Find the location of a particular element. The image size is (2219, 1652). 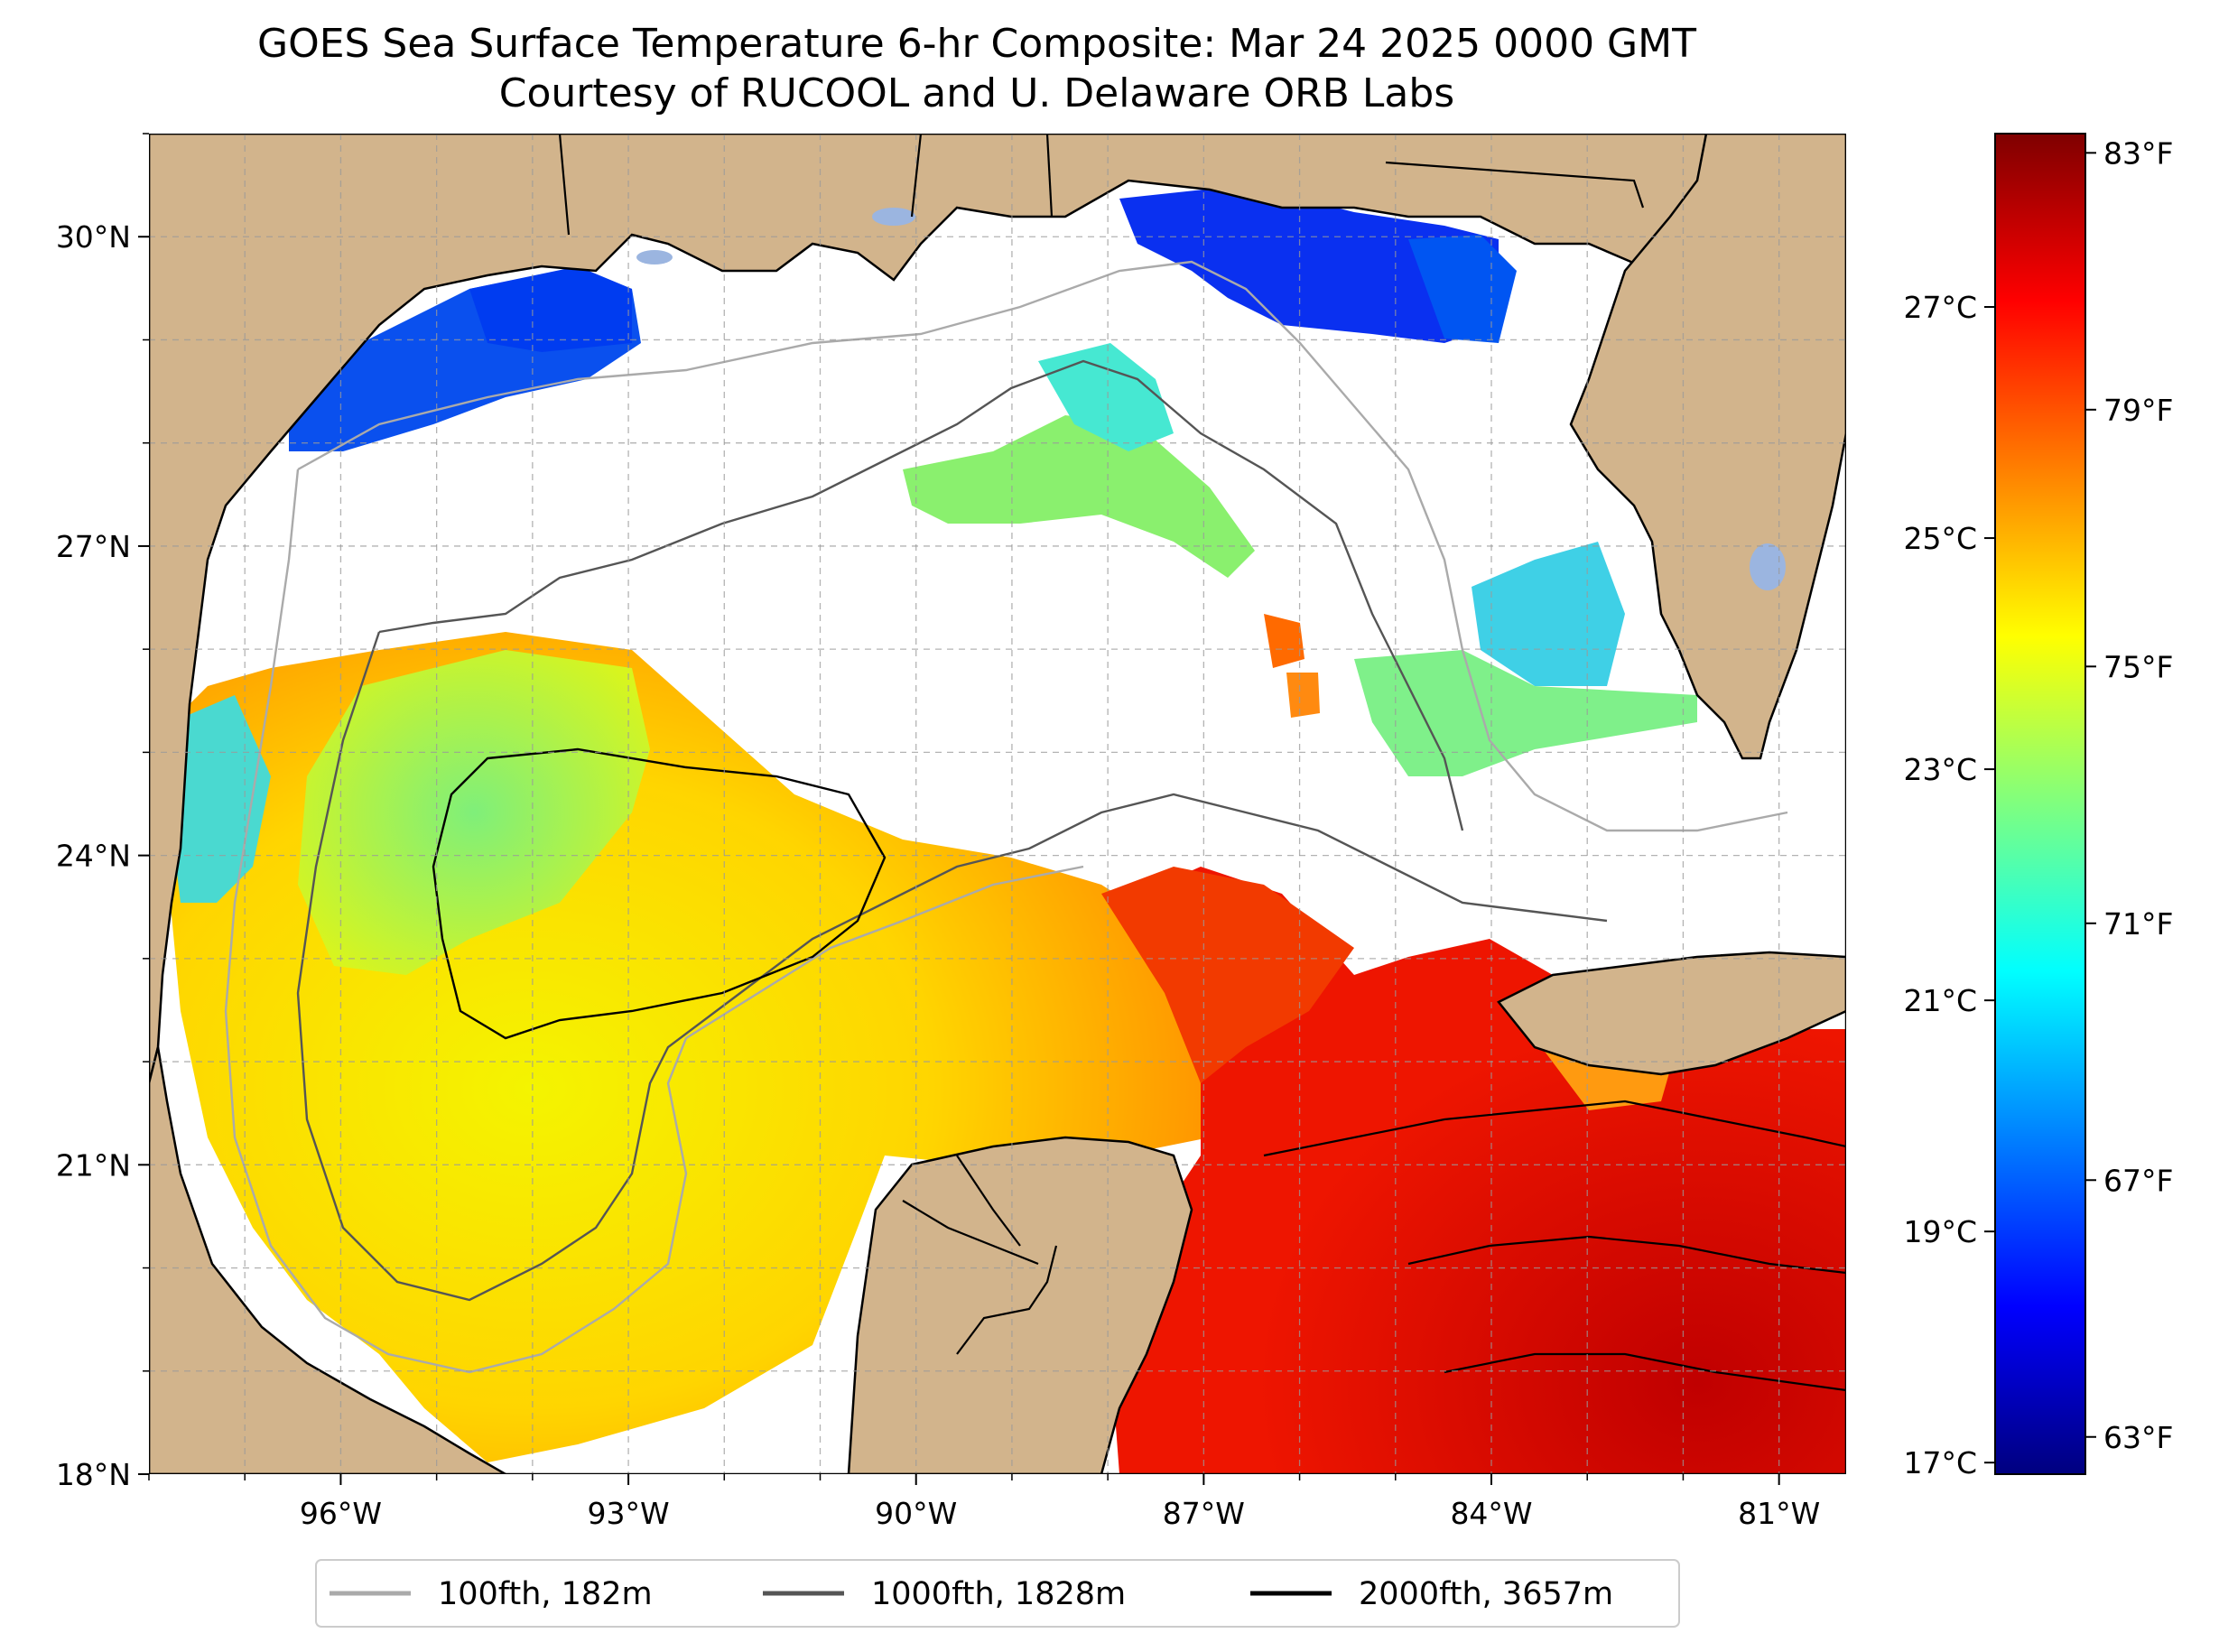

lat-axis: 30°N 27°N 24°N 21°N 18°N is located at coordinates (102, 812).